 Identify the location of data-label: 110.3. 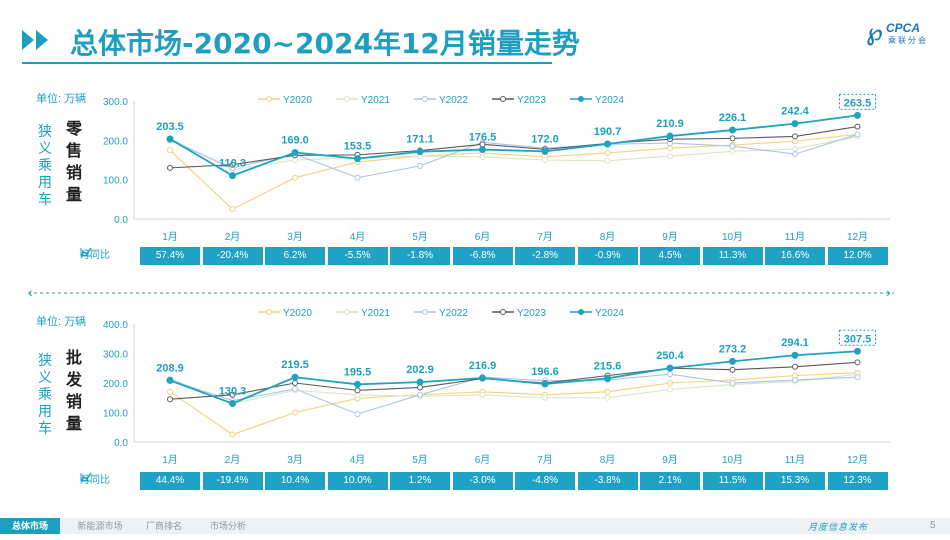
(232, 164).